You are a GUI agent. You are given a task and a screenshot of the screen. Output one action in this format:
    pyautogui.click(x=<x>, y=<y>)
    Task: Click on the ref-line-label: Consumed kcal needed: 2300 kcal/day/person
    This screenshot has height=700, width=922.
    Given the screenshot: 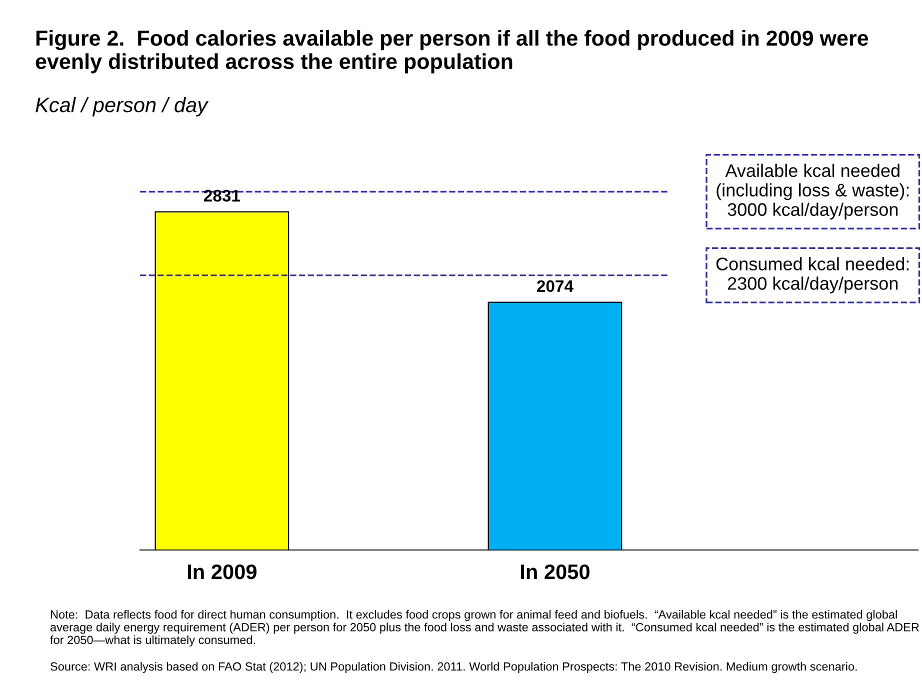 What is the action you would take?
    pyautogui.click(x=812, y=275)
    